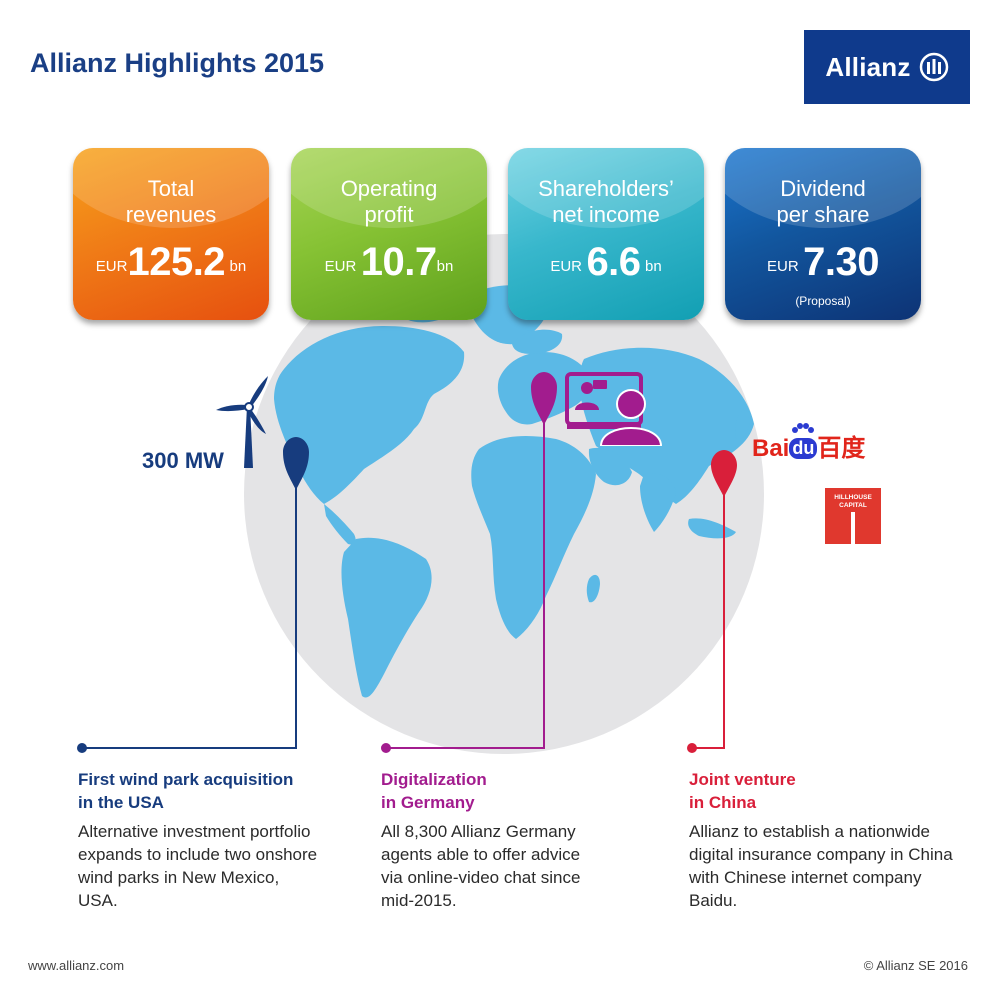 This screenshot has height=1000, width=1000. I want to click on baidu-latin: Bai, so click(771, 448).